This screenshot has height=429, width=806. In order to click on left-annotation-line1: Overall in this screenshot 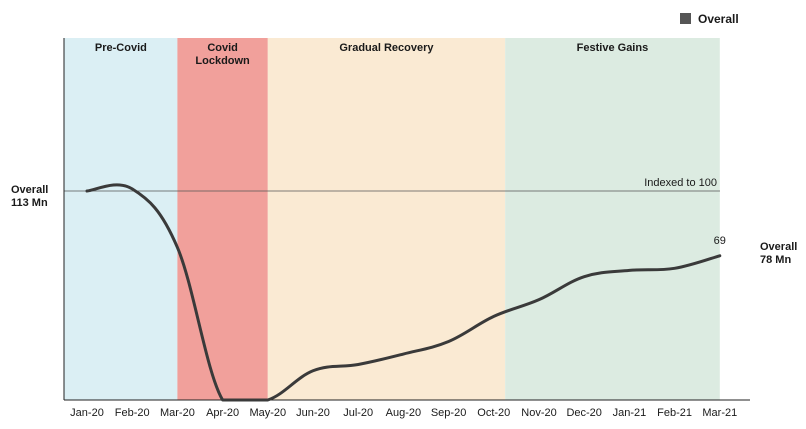, I will do `click(29, 190)`.